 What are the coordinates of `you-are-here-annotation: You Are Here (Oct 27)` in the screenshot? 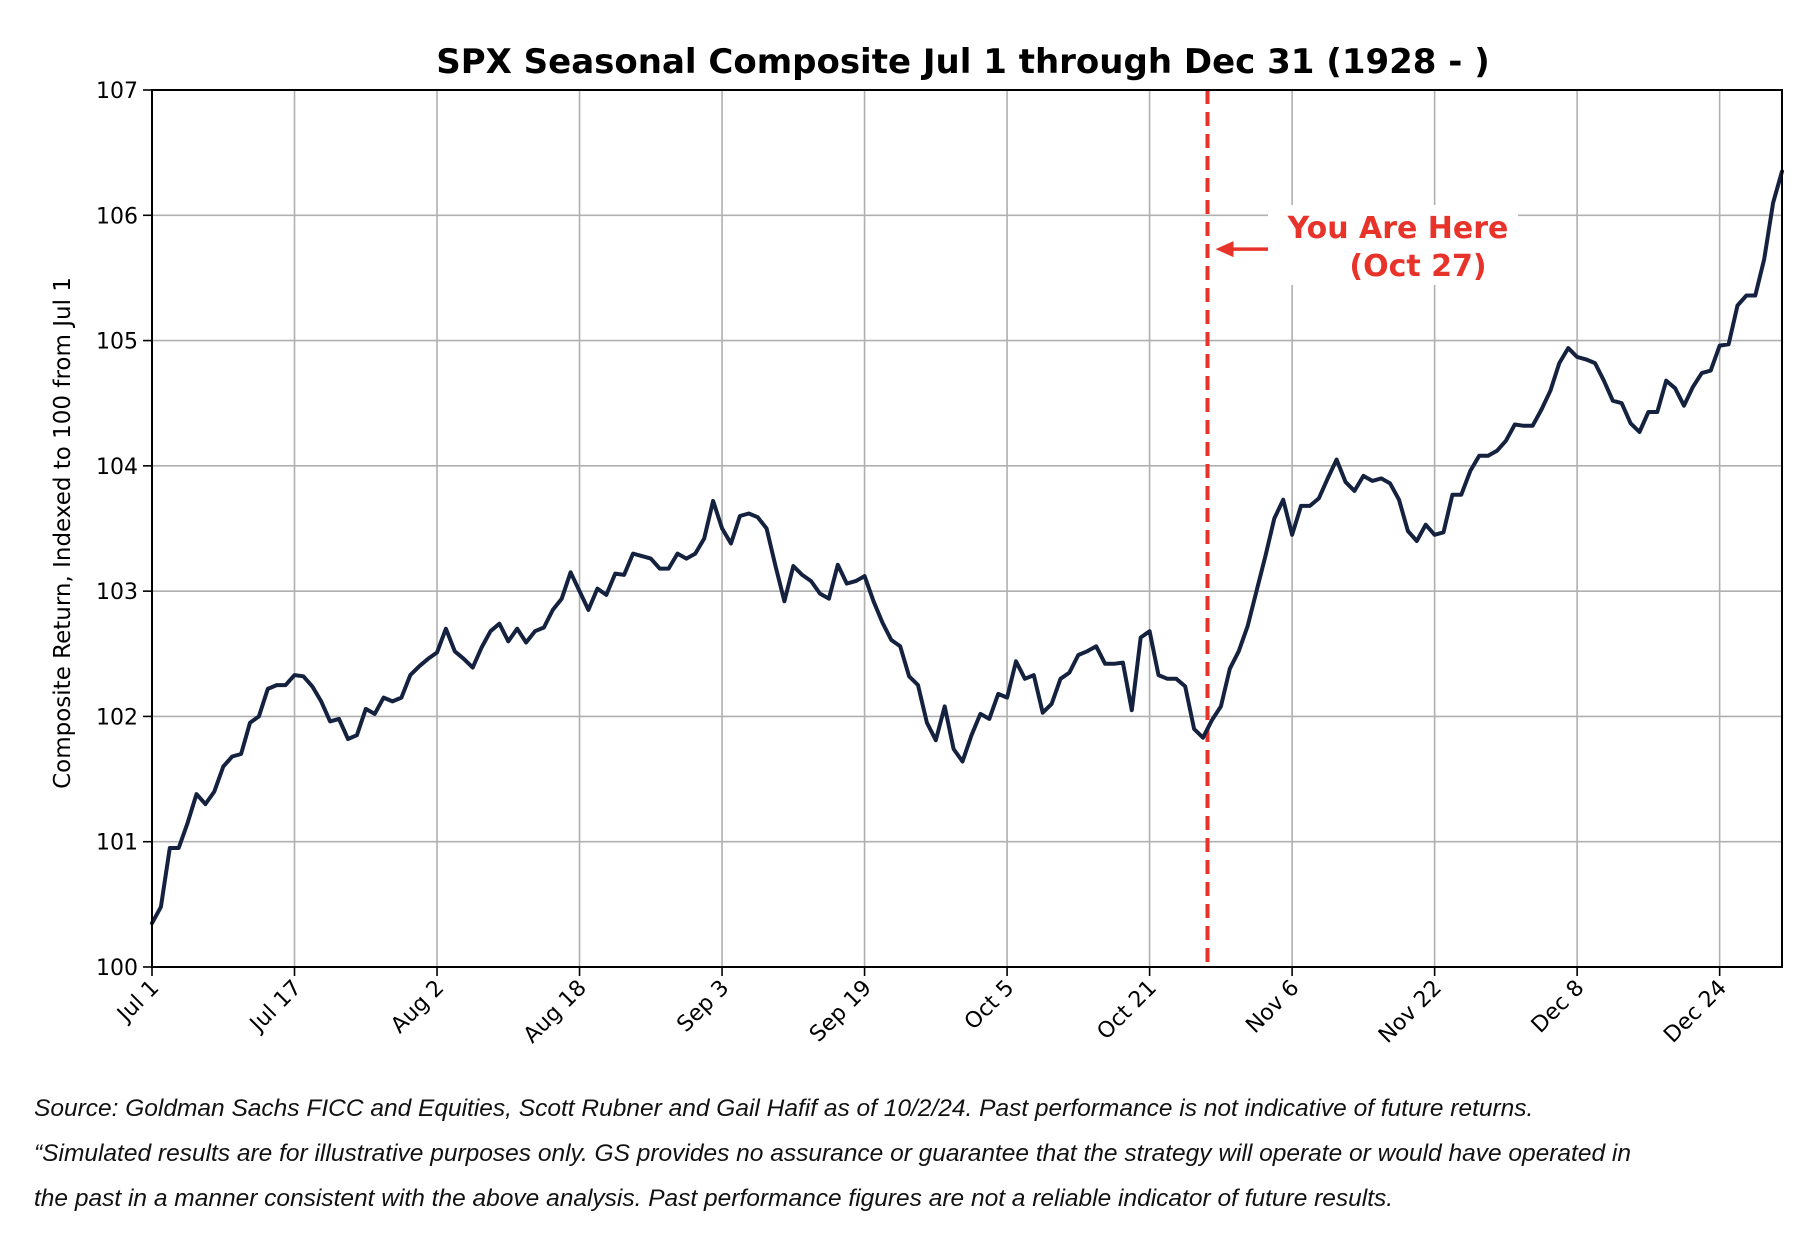 It's located at (1393, 245).